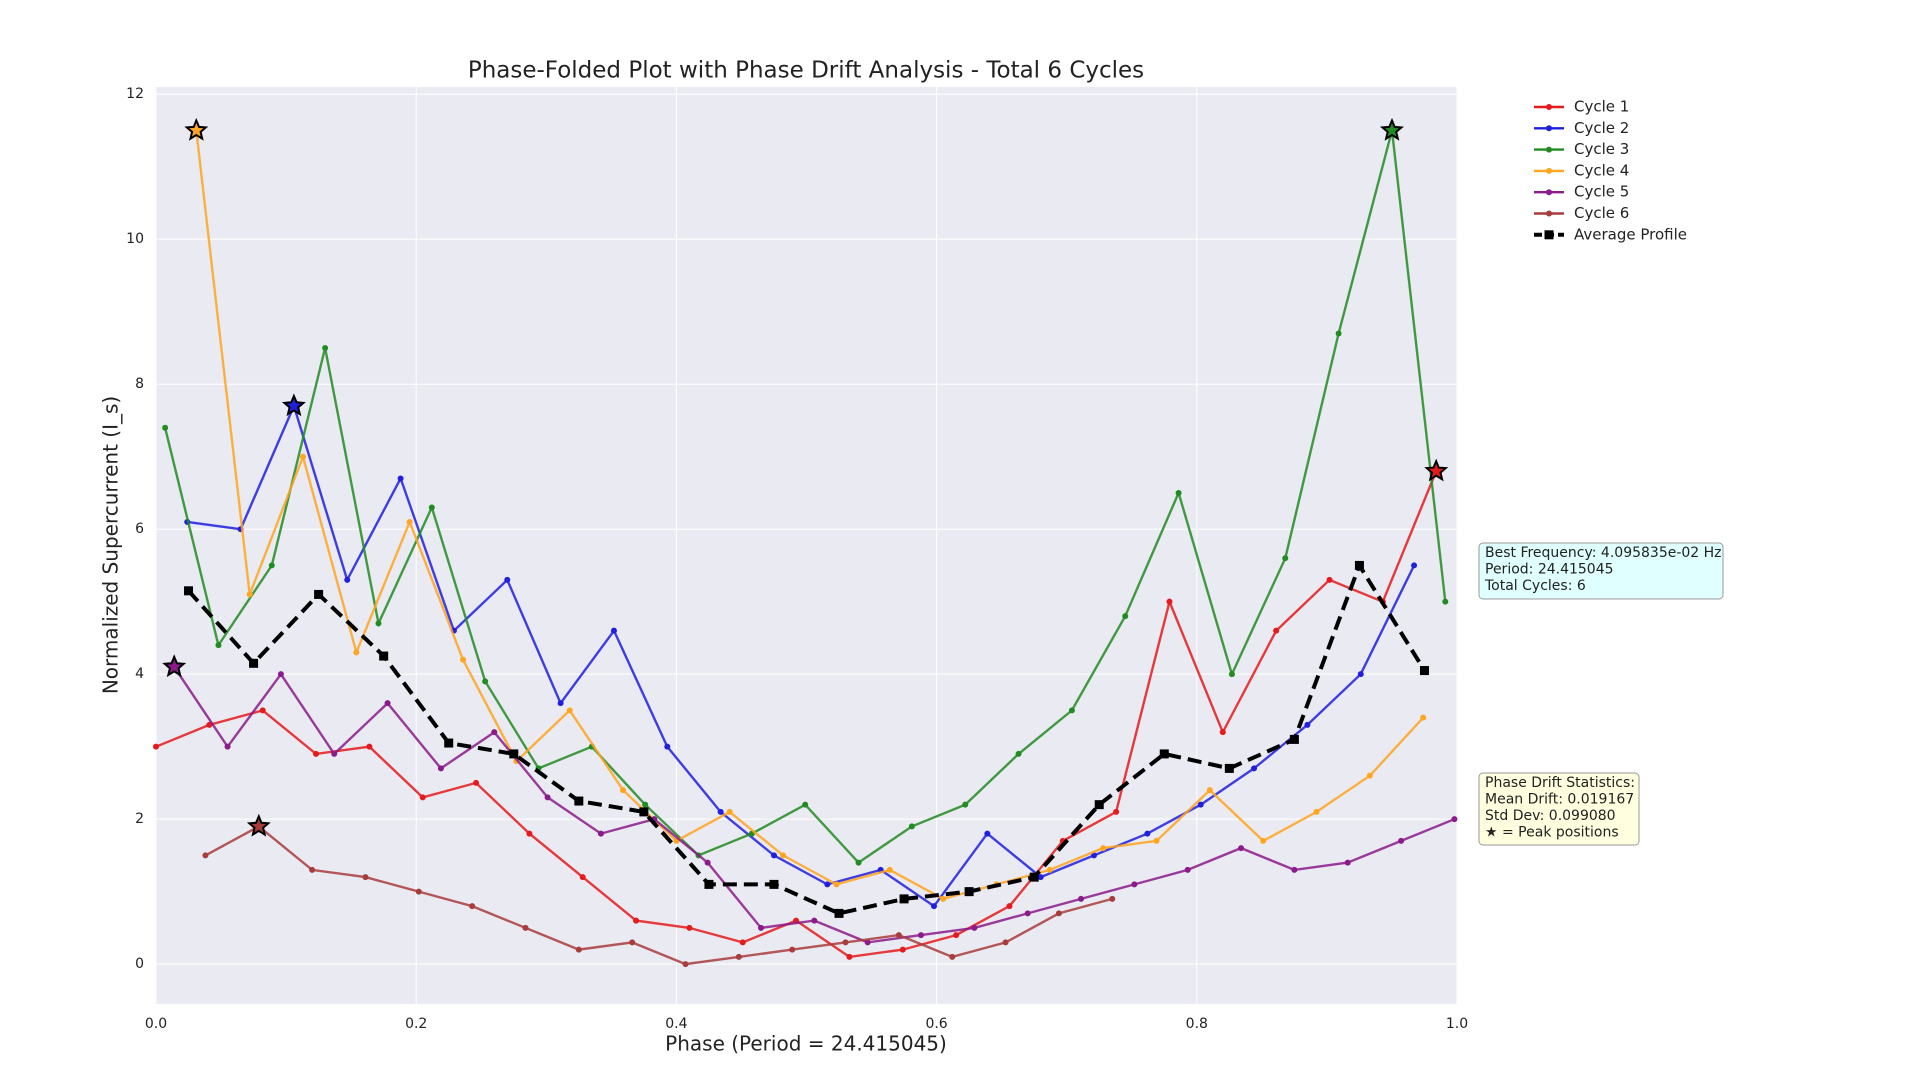 Image resolution: width=1920 pixels, height=1080 pixels. What do you see at coordinates (1630, 234) in the screenshot?
I see `legend-label: Average Profile` at bounding box center [1630, 234].